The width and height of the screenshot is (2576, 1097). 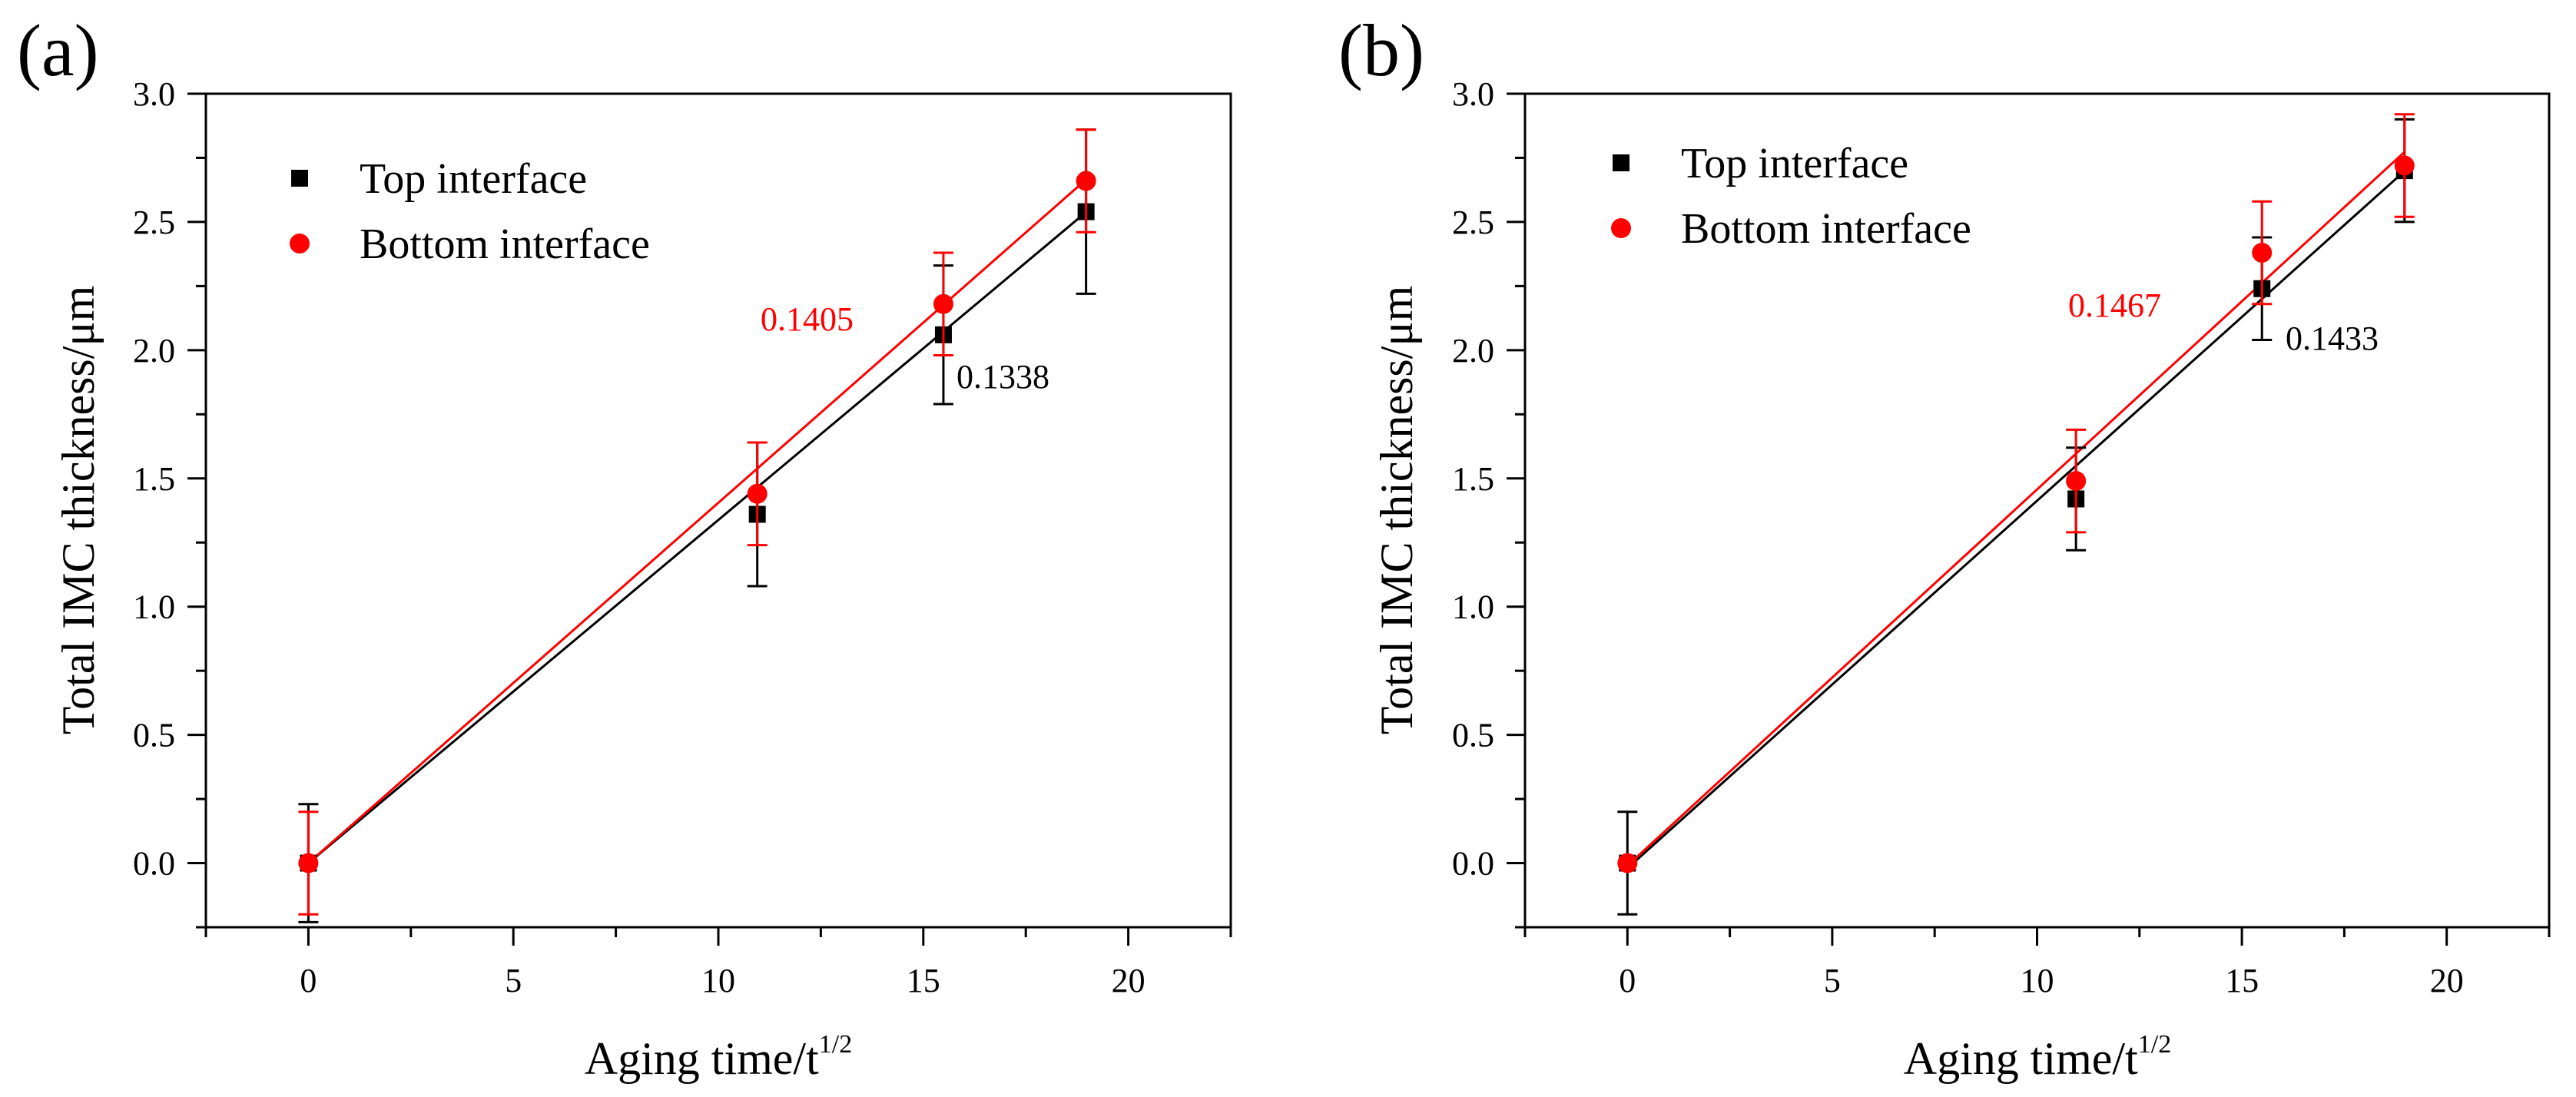 What do you see at coordinates (1002, 377) in the screenshot?
I see `fit-slope-label-top: 0.1338` at bounding box center [1002, 377].